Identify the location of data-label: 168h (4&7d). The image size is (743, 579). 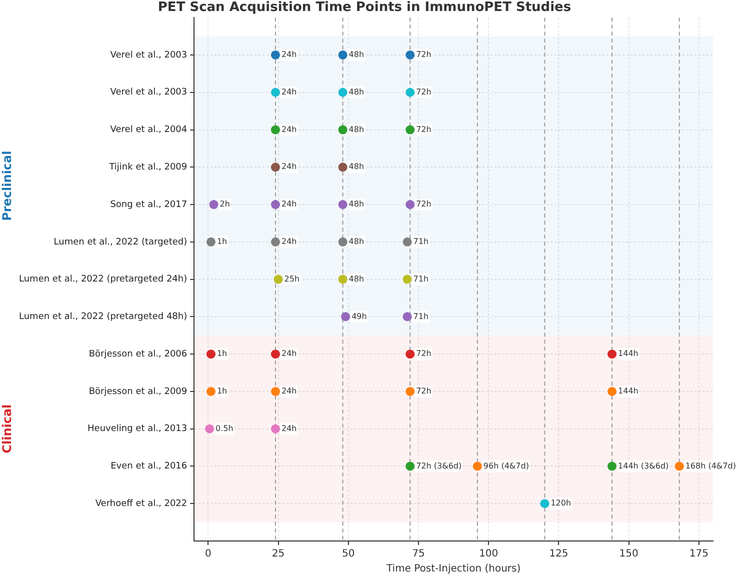
(710, 465).